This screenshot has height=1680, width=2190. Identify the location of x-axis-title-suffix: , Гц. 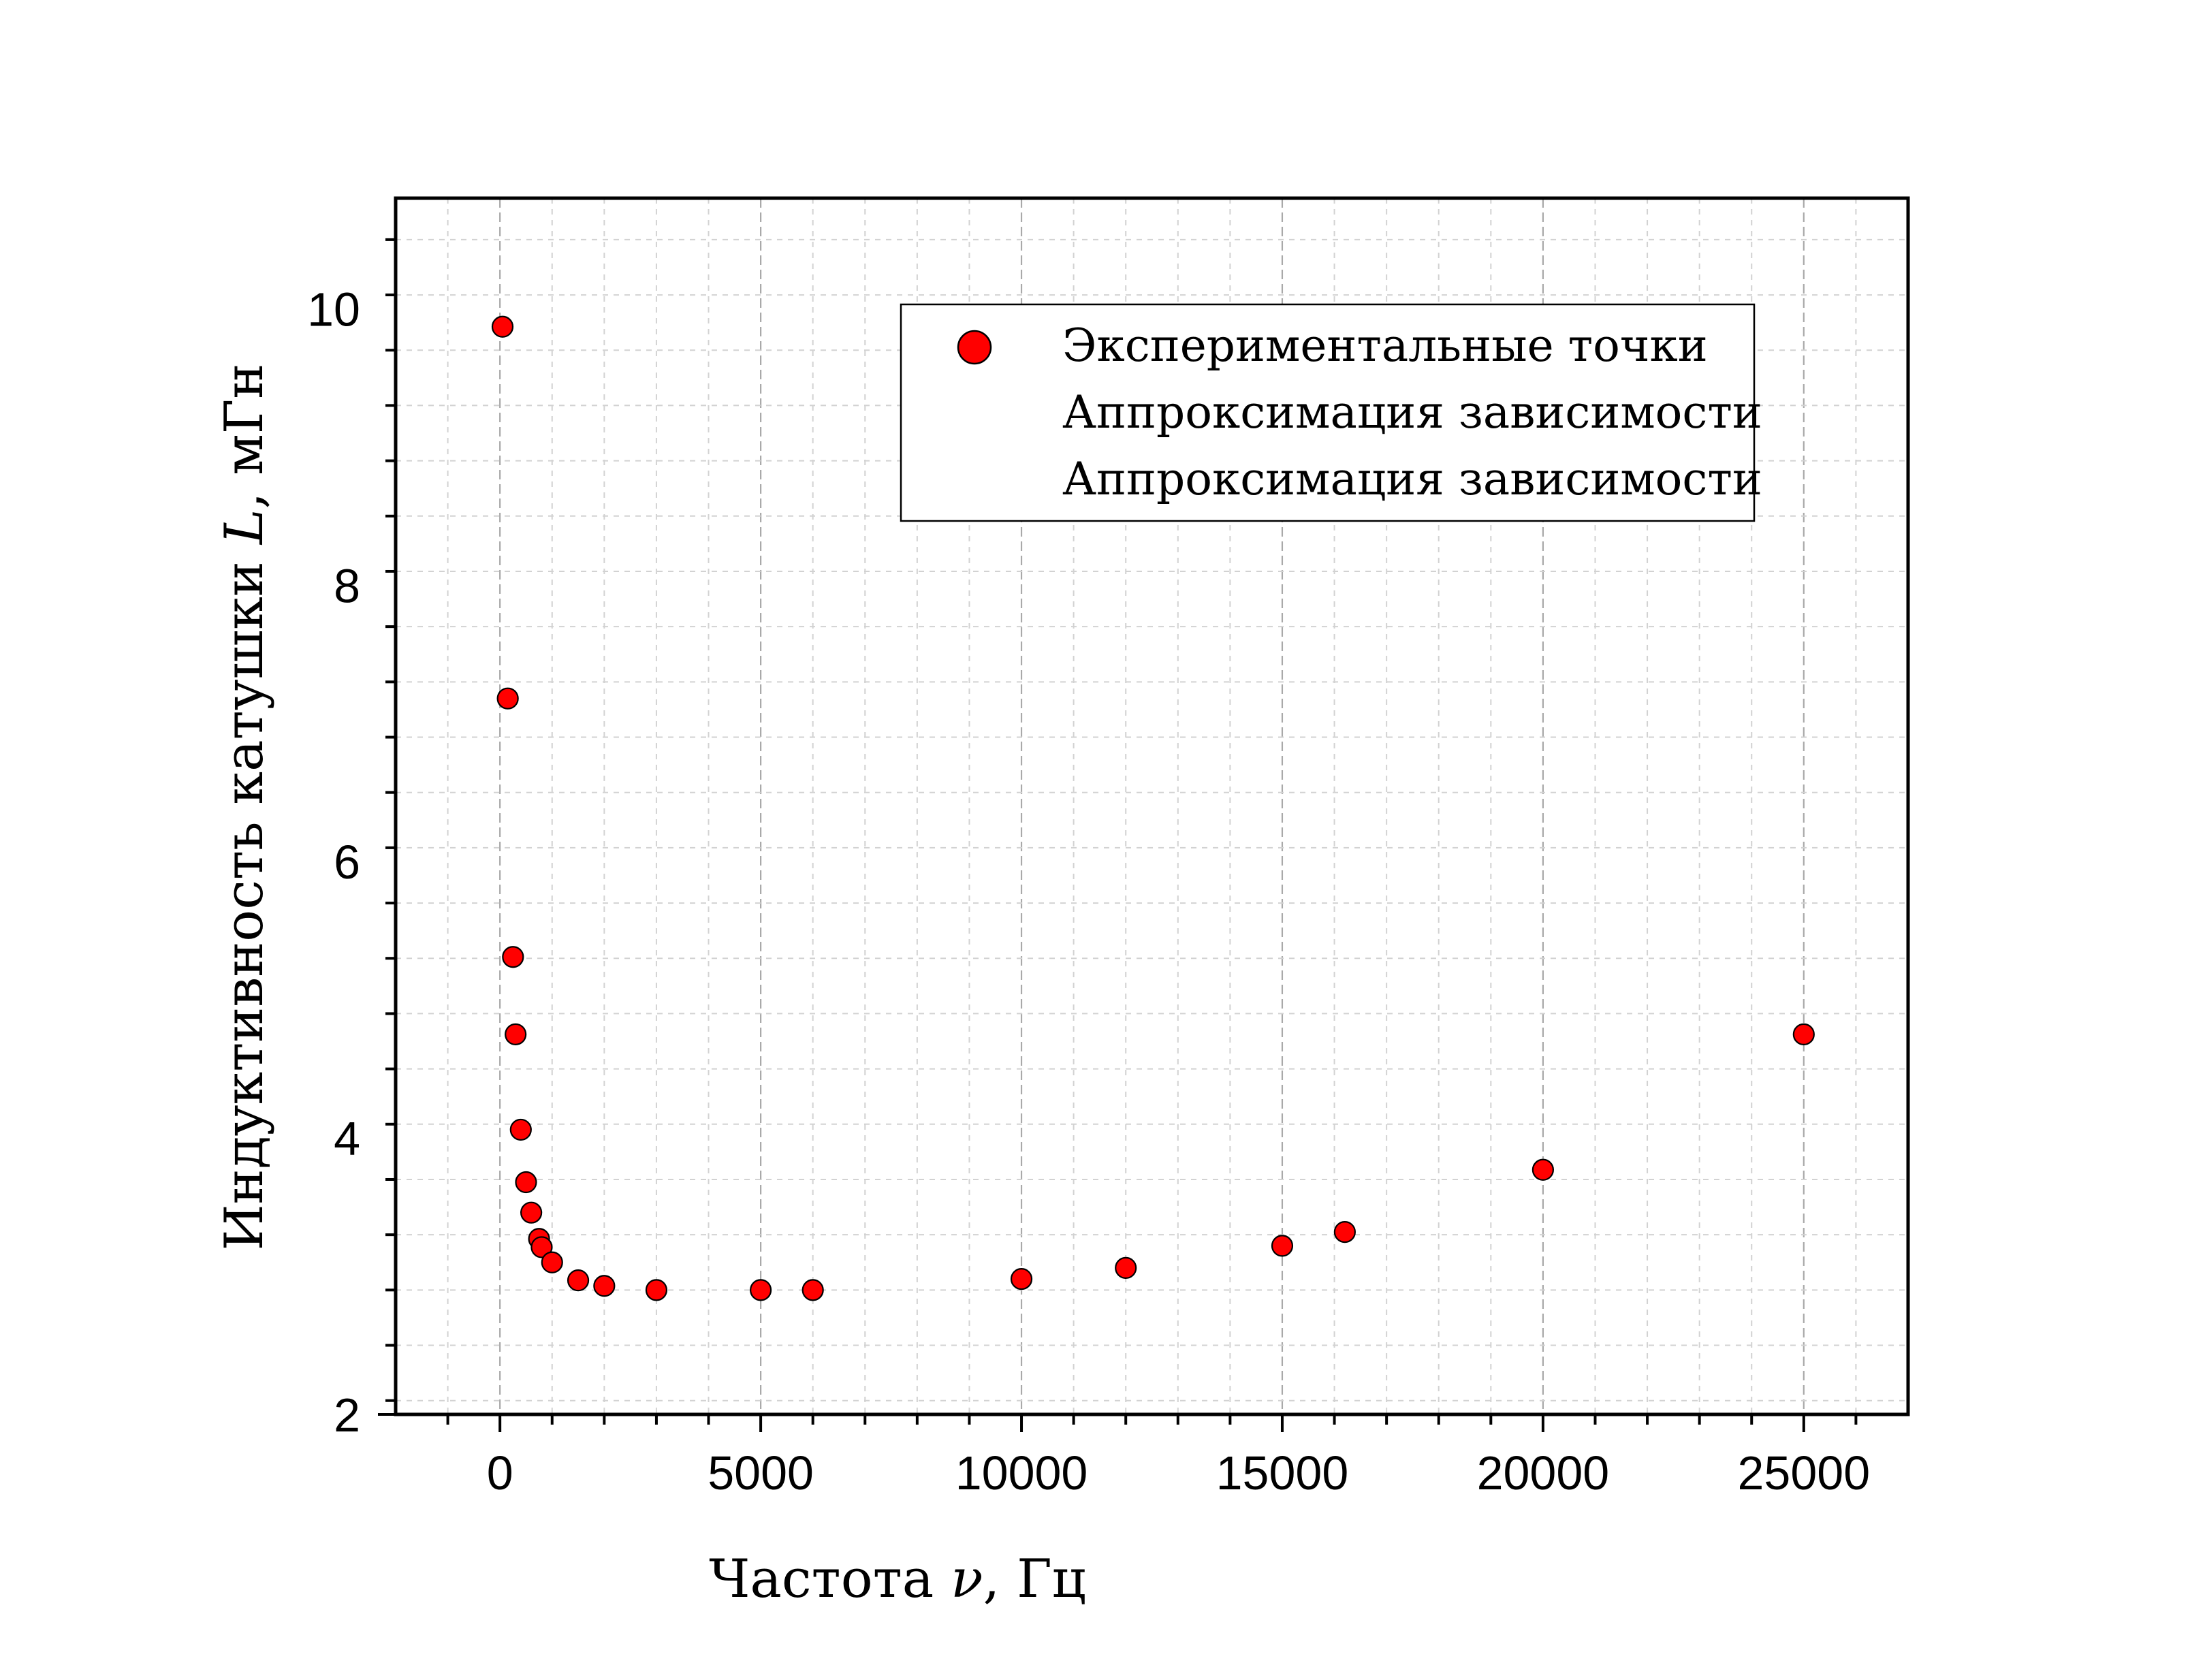
(1034, 1579).